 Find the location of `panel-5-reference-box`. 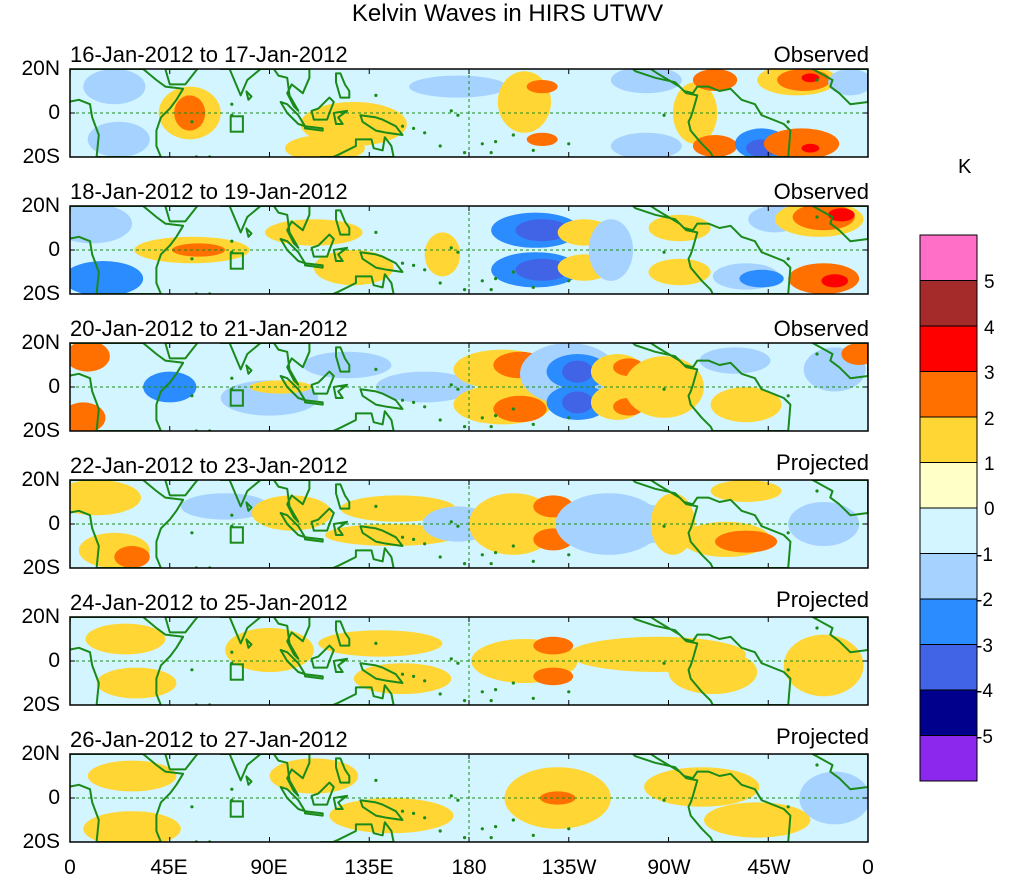

panel-5-reference-box is located at coordinates (236, 672).